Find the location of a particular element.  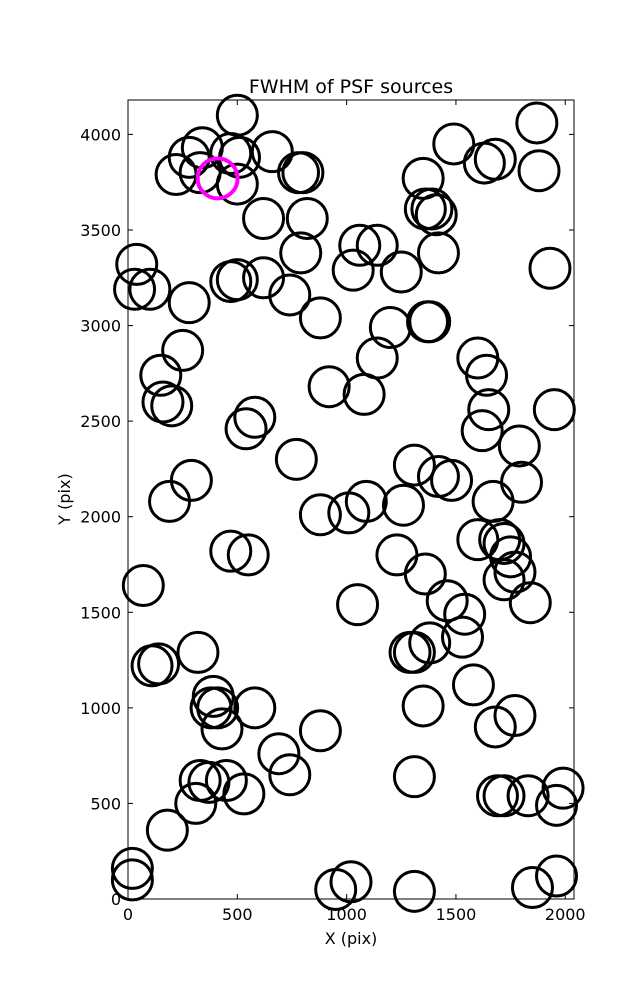

y-tick-label: 2000 is located at coordinates (100, 517).